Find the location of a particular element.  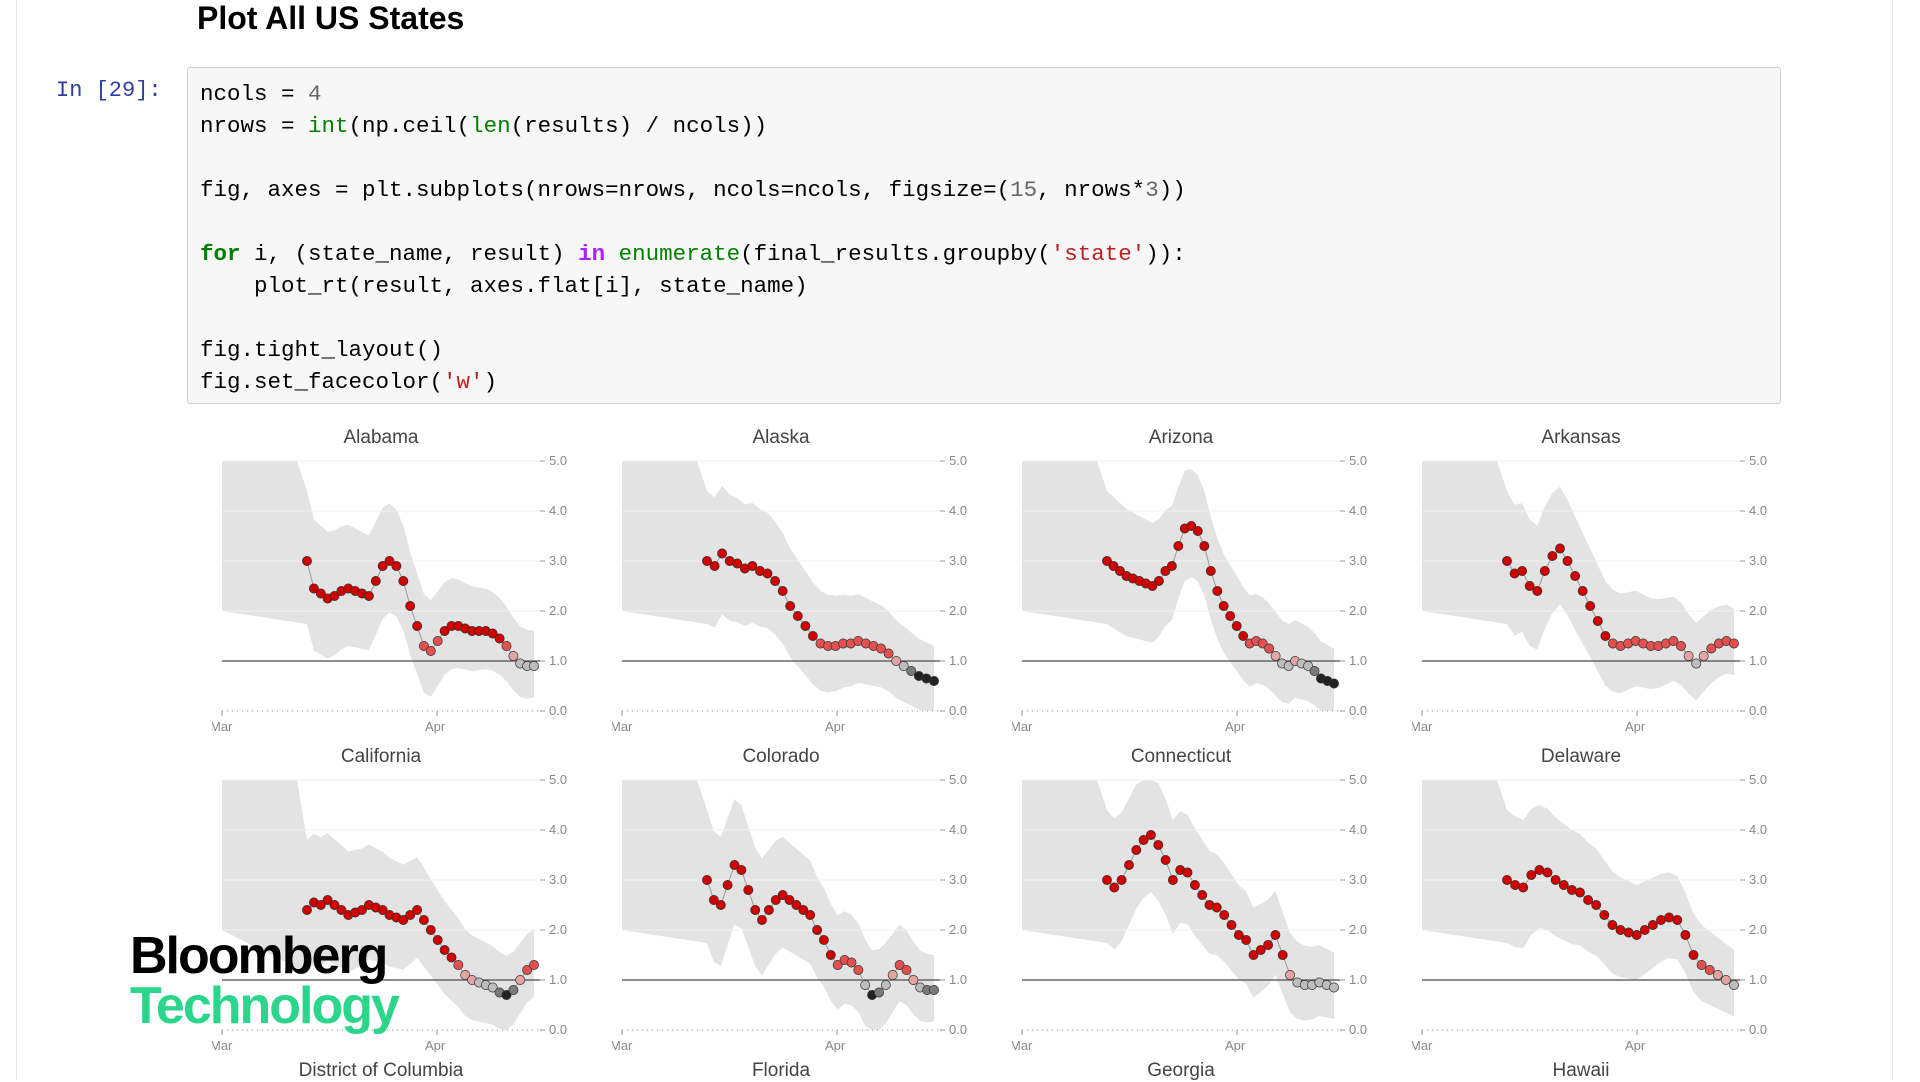

code-token: ncols = is located at coordinates (254, 94).